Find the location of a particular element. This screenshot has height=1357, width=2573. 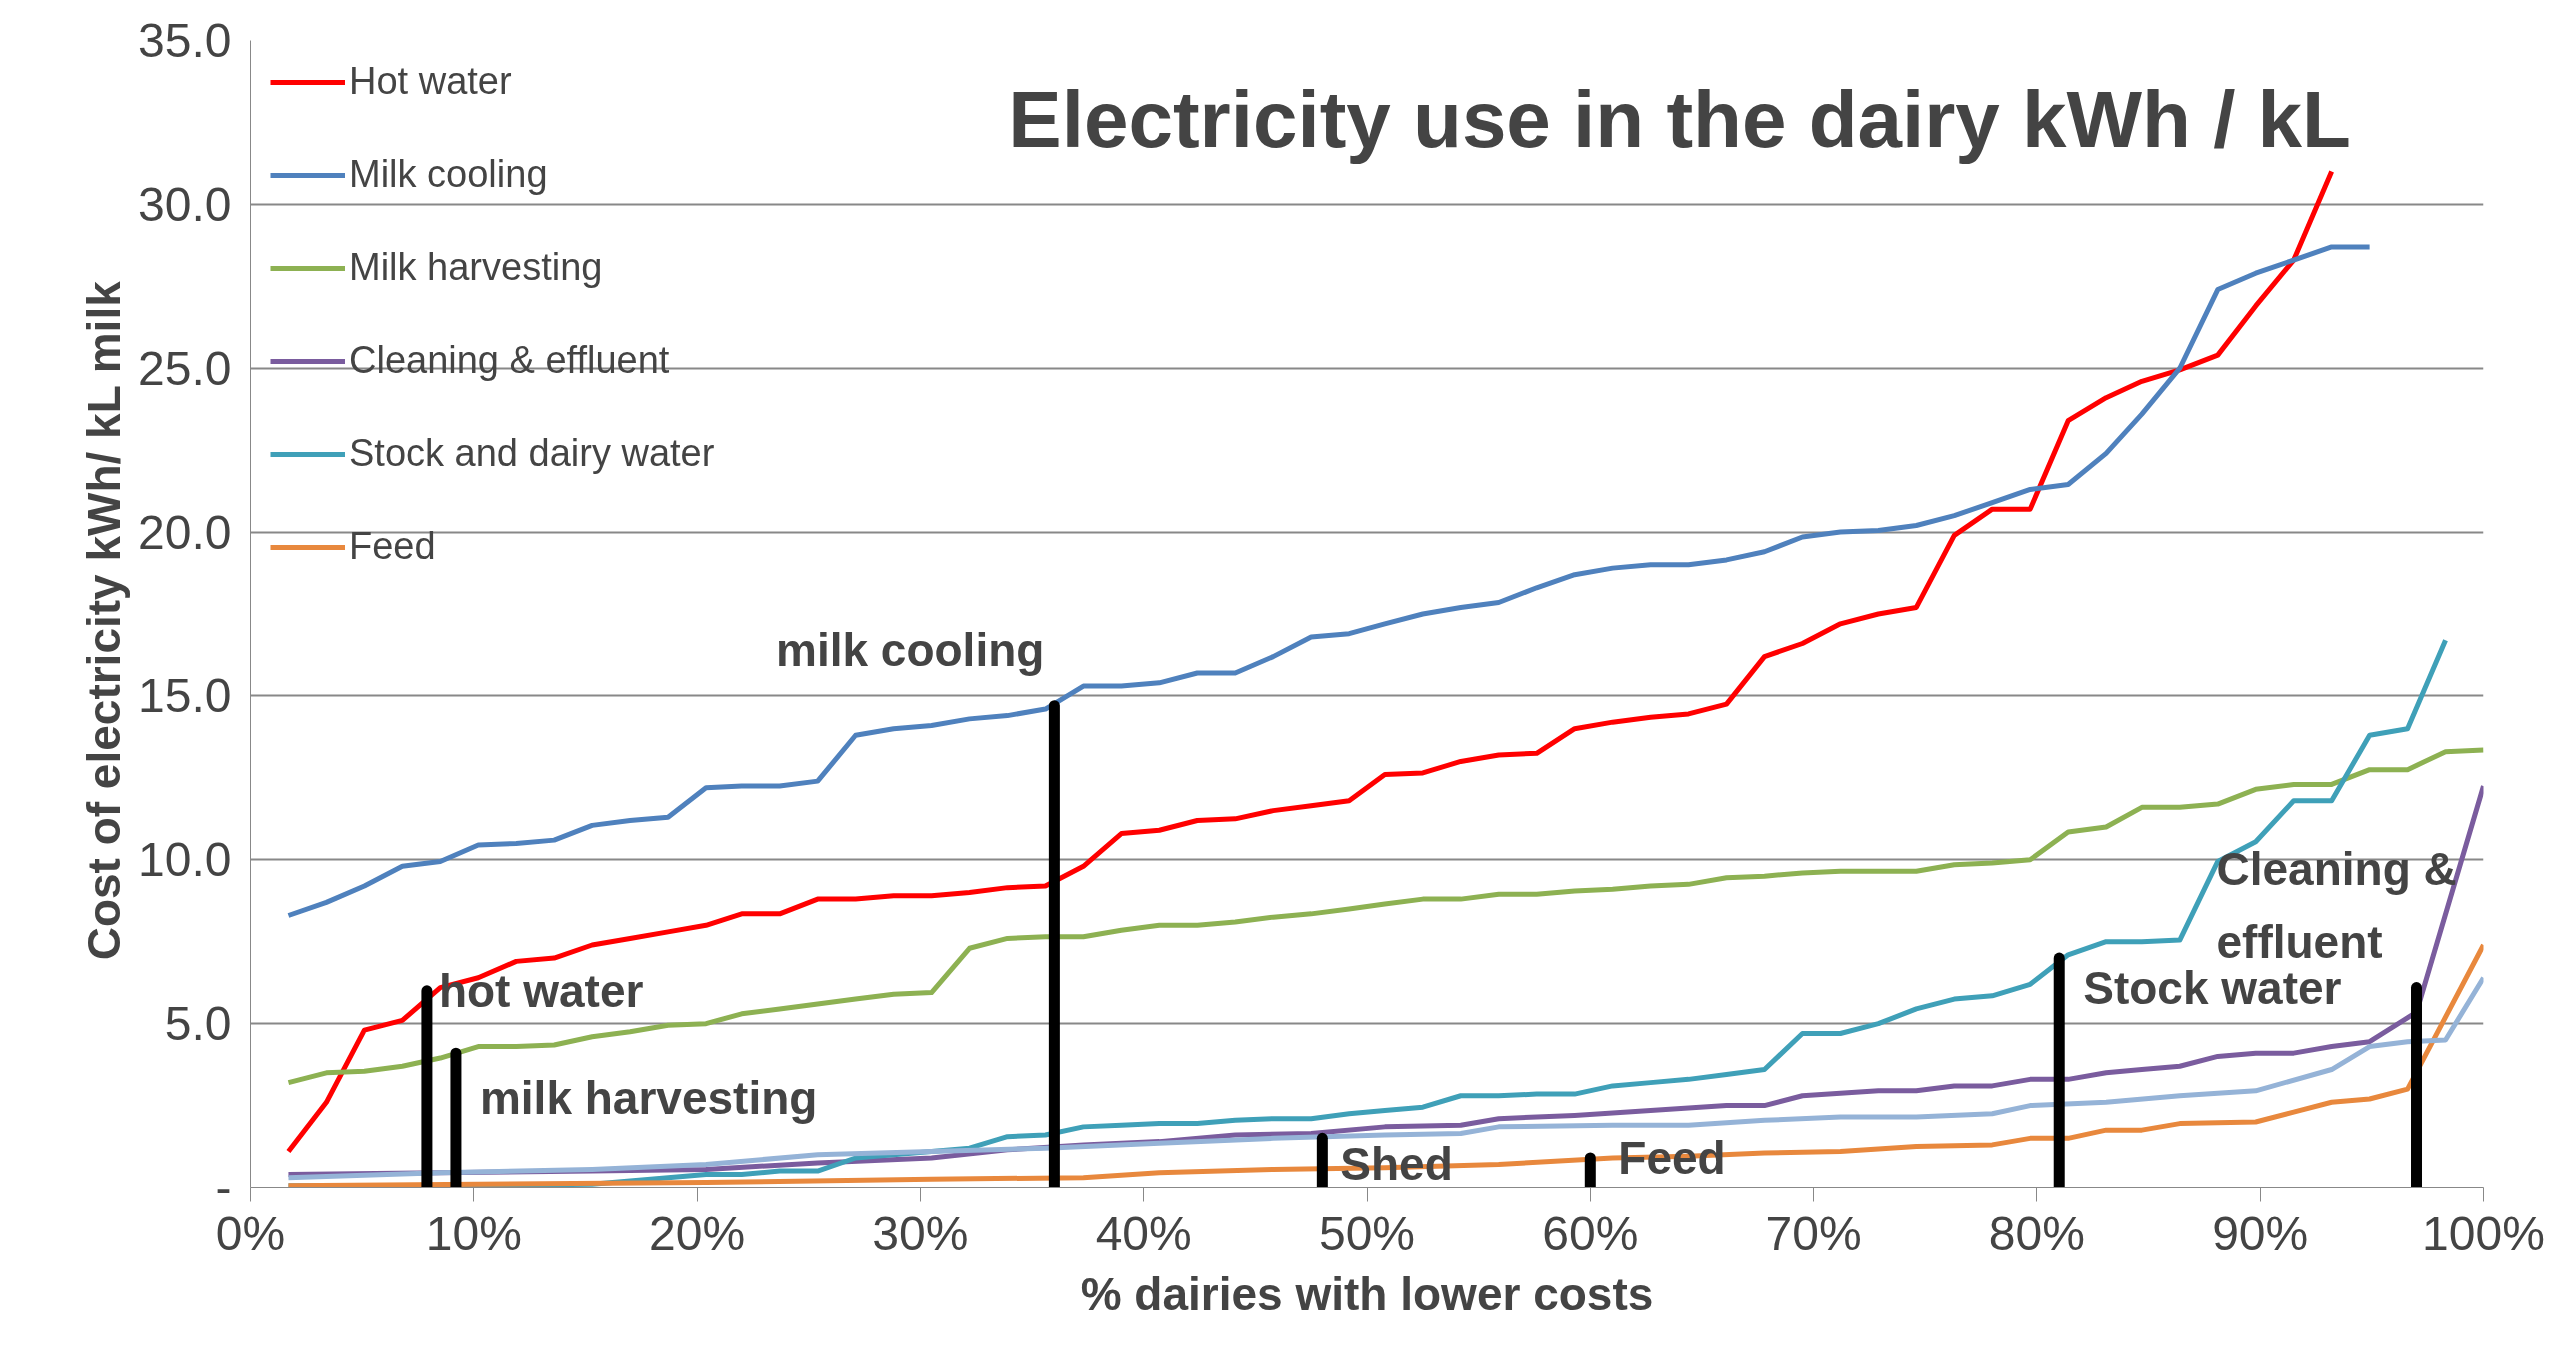

annotation: hot water is located at coordinates (541, 990).